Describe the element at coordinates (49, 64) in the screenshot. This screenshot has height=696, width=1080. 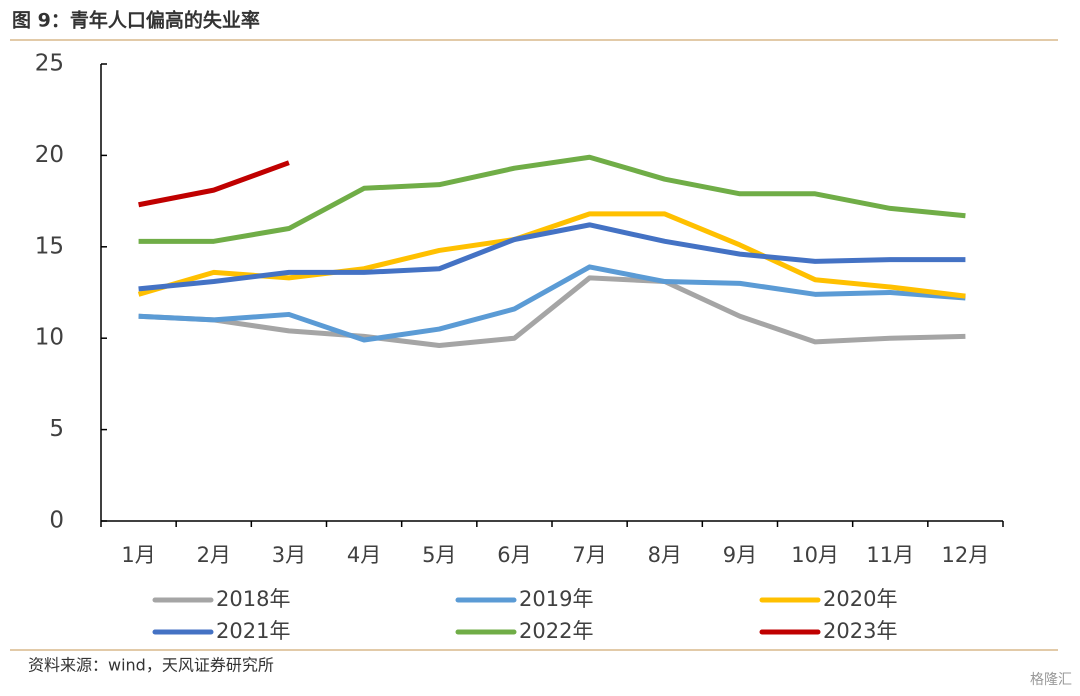
I see `y-tick-label: 25` at that location.